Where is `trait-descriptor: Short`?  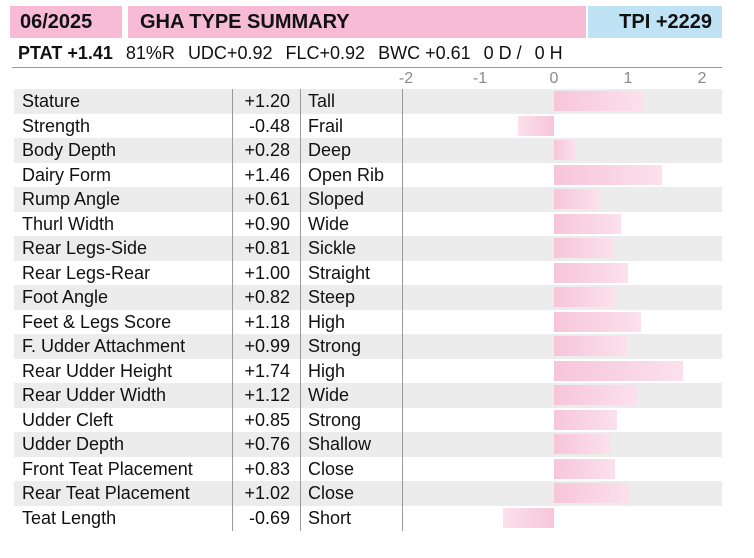
trait-descriptor: Short is located at coordinates (330, 517).